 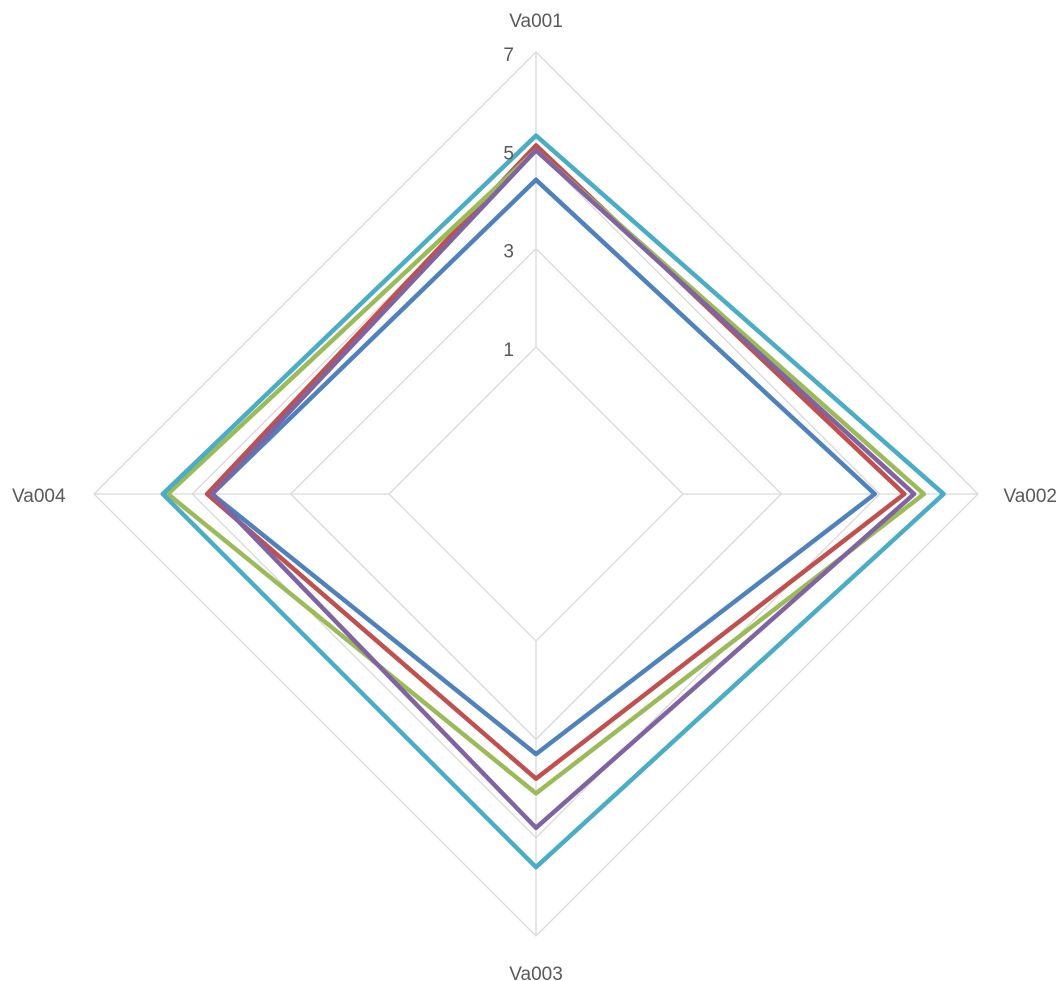 What do you see at coordinates (508, 252) in the screenshot?
I see `tick-label-3: 3` at bounding box center [508, 252].